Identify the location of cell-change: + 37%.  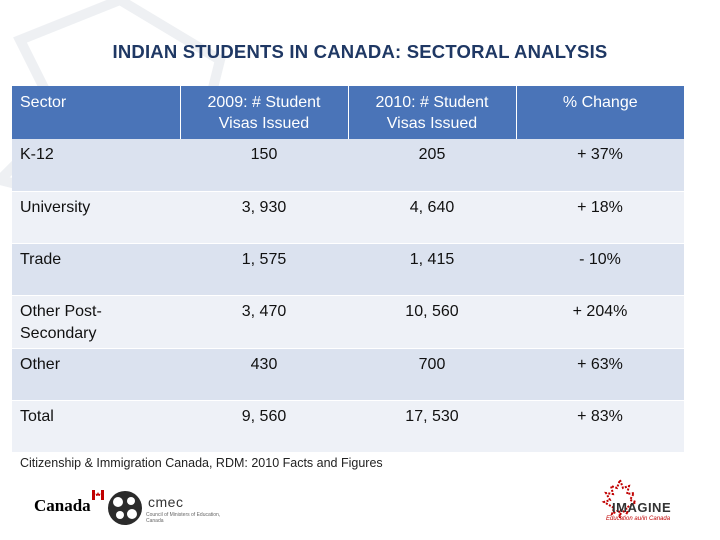
(600, 154).